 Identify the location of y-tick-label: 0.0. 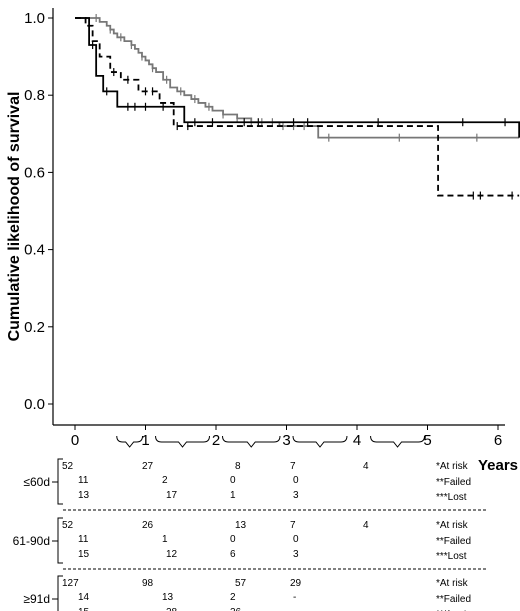
(34, 404).